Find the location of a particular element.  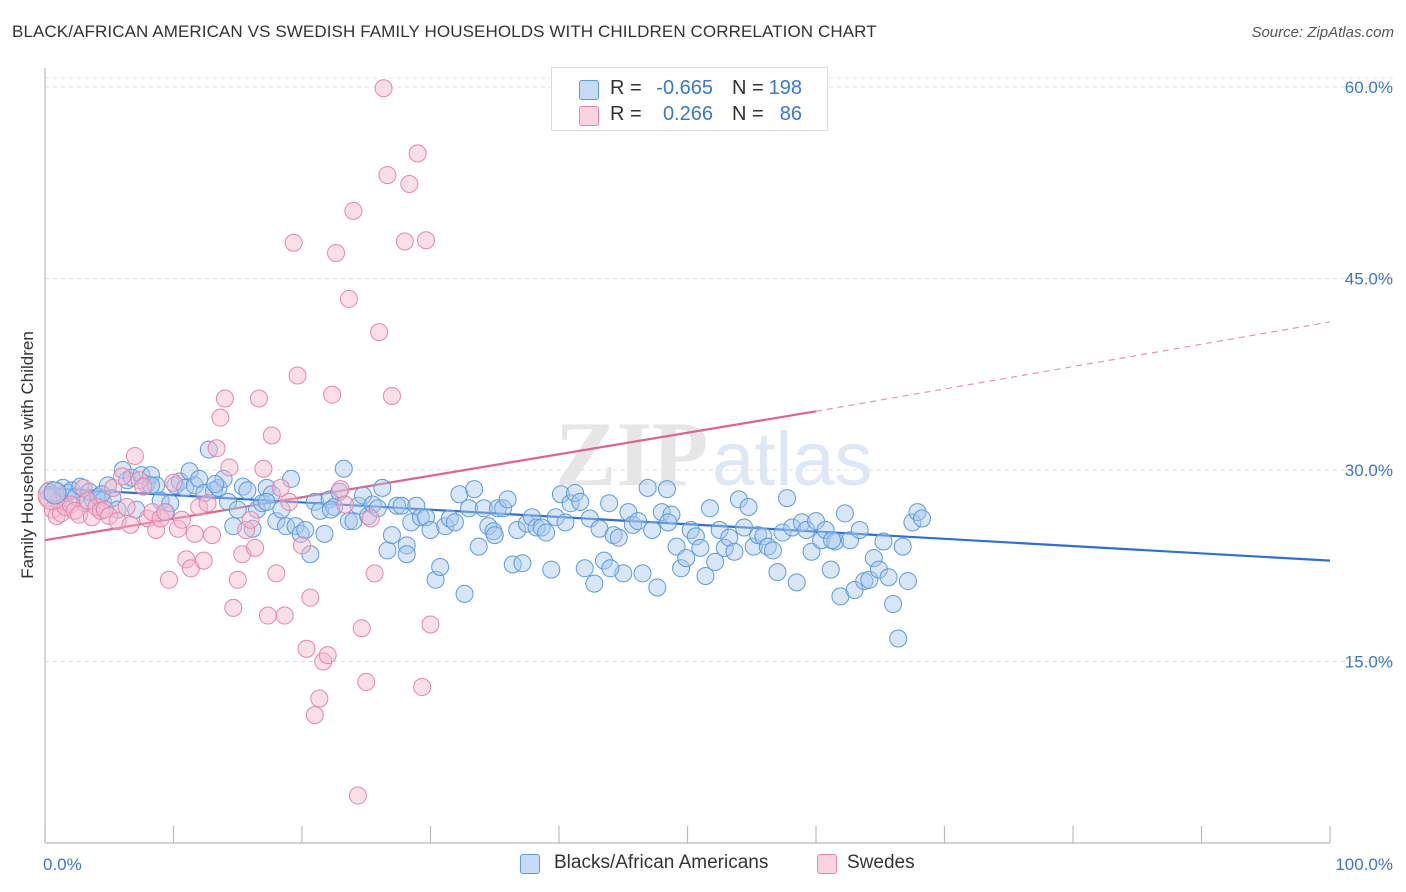

legend-r-value: 0.266 is located at coordinates (687, 114).